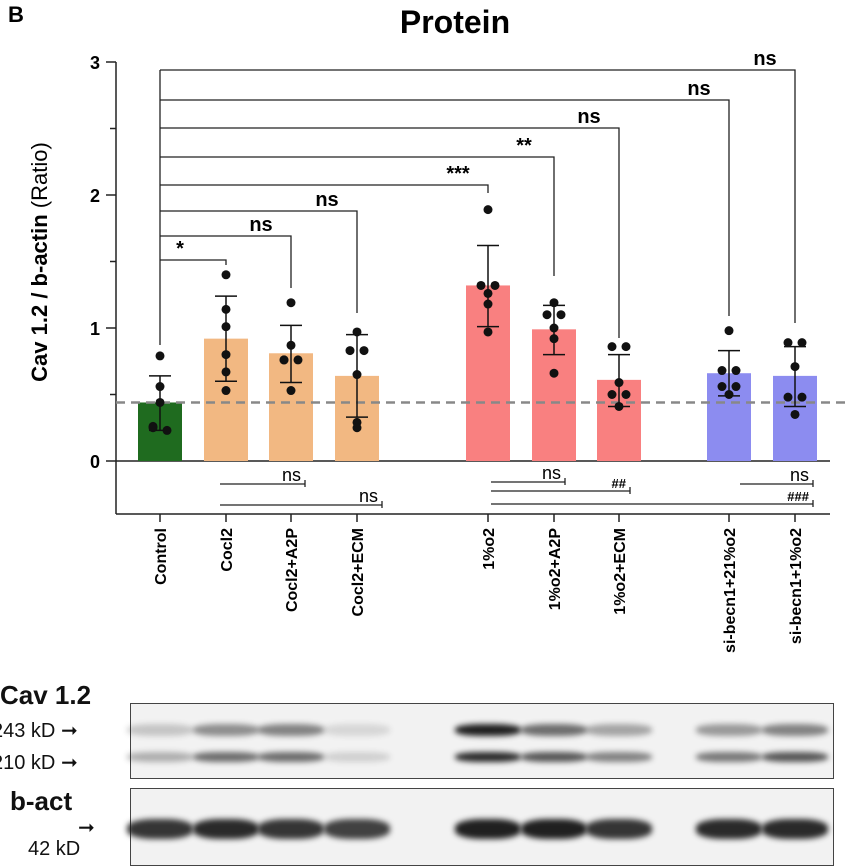 This screenshot has height=868, width=848. I want to click on y-tick-label: 0, so click(95, 462).